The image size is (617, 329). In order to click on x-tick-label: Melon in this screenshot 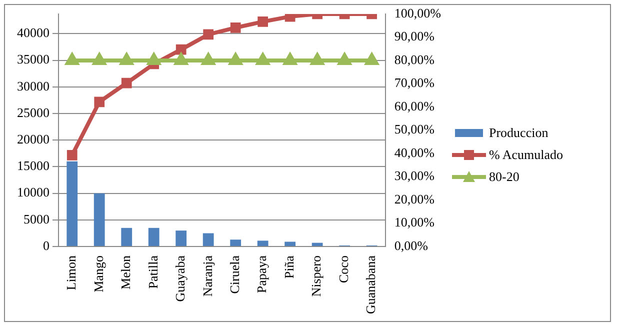, I will do `click(126, 272)`.